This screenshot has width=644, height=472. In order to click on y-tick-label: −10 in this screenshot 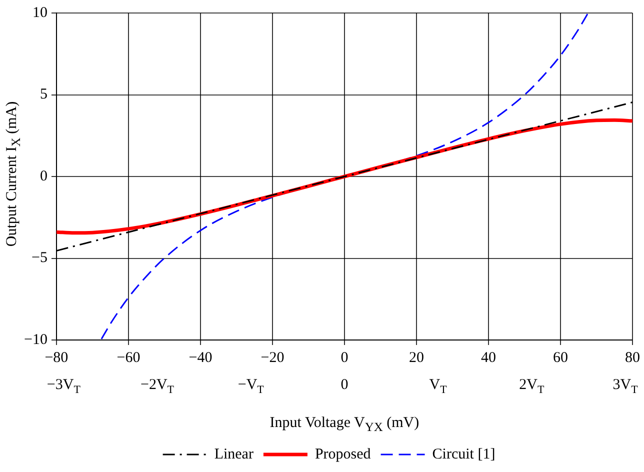, I will do `click(36, 340)`.